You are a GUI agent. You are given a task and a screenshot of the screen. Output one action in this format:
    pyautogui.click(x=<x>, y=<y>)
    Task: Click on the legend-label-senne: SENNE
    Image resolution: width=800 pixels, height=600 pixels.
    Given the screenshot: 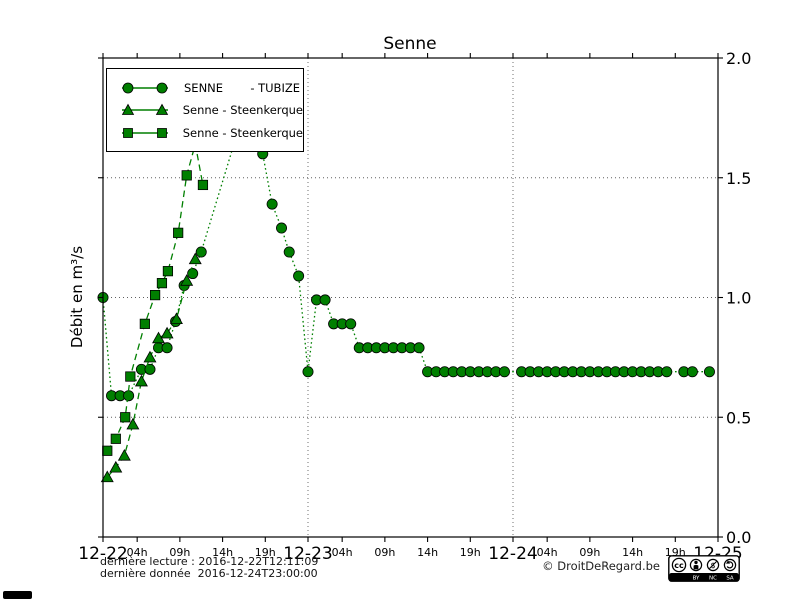 What is the action you would take?
    pyautogui.click(x=204, y=87)
    